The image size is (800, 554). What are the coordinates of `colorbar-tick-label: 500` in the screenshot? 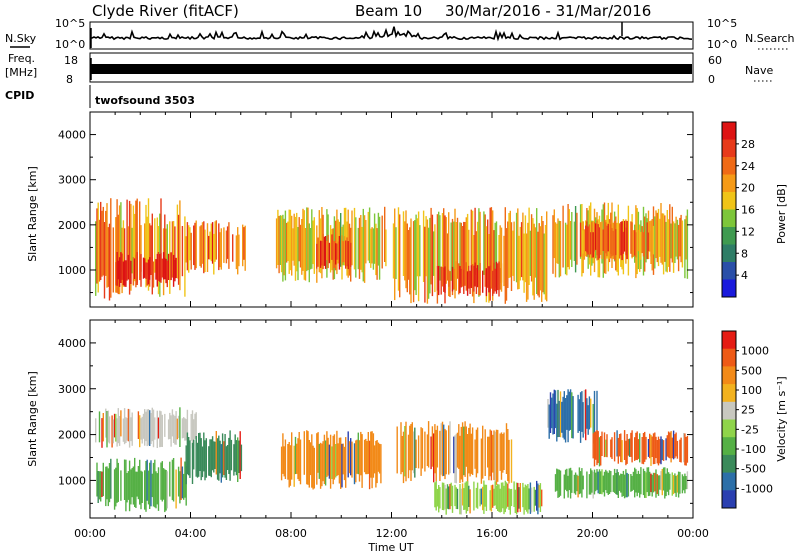 It's located at (751, 370).